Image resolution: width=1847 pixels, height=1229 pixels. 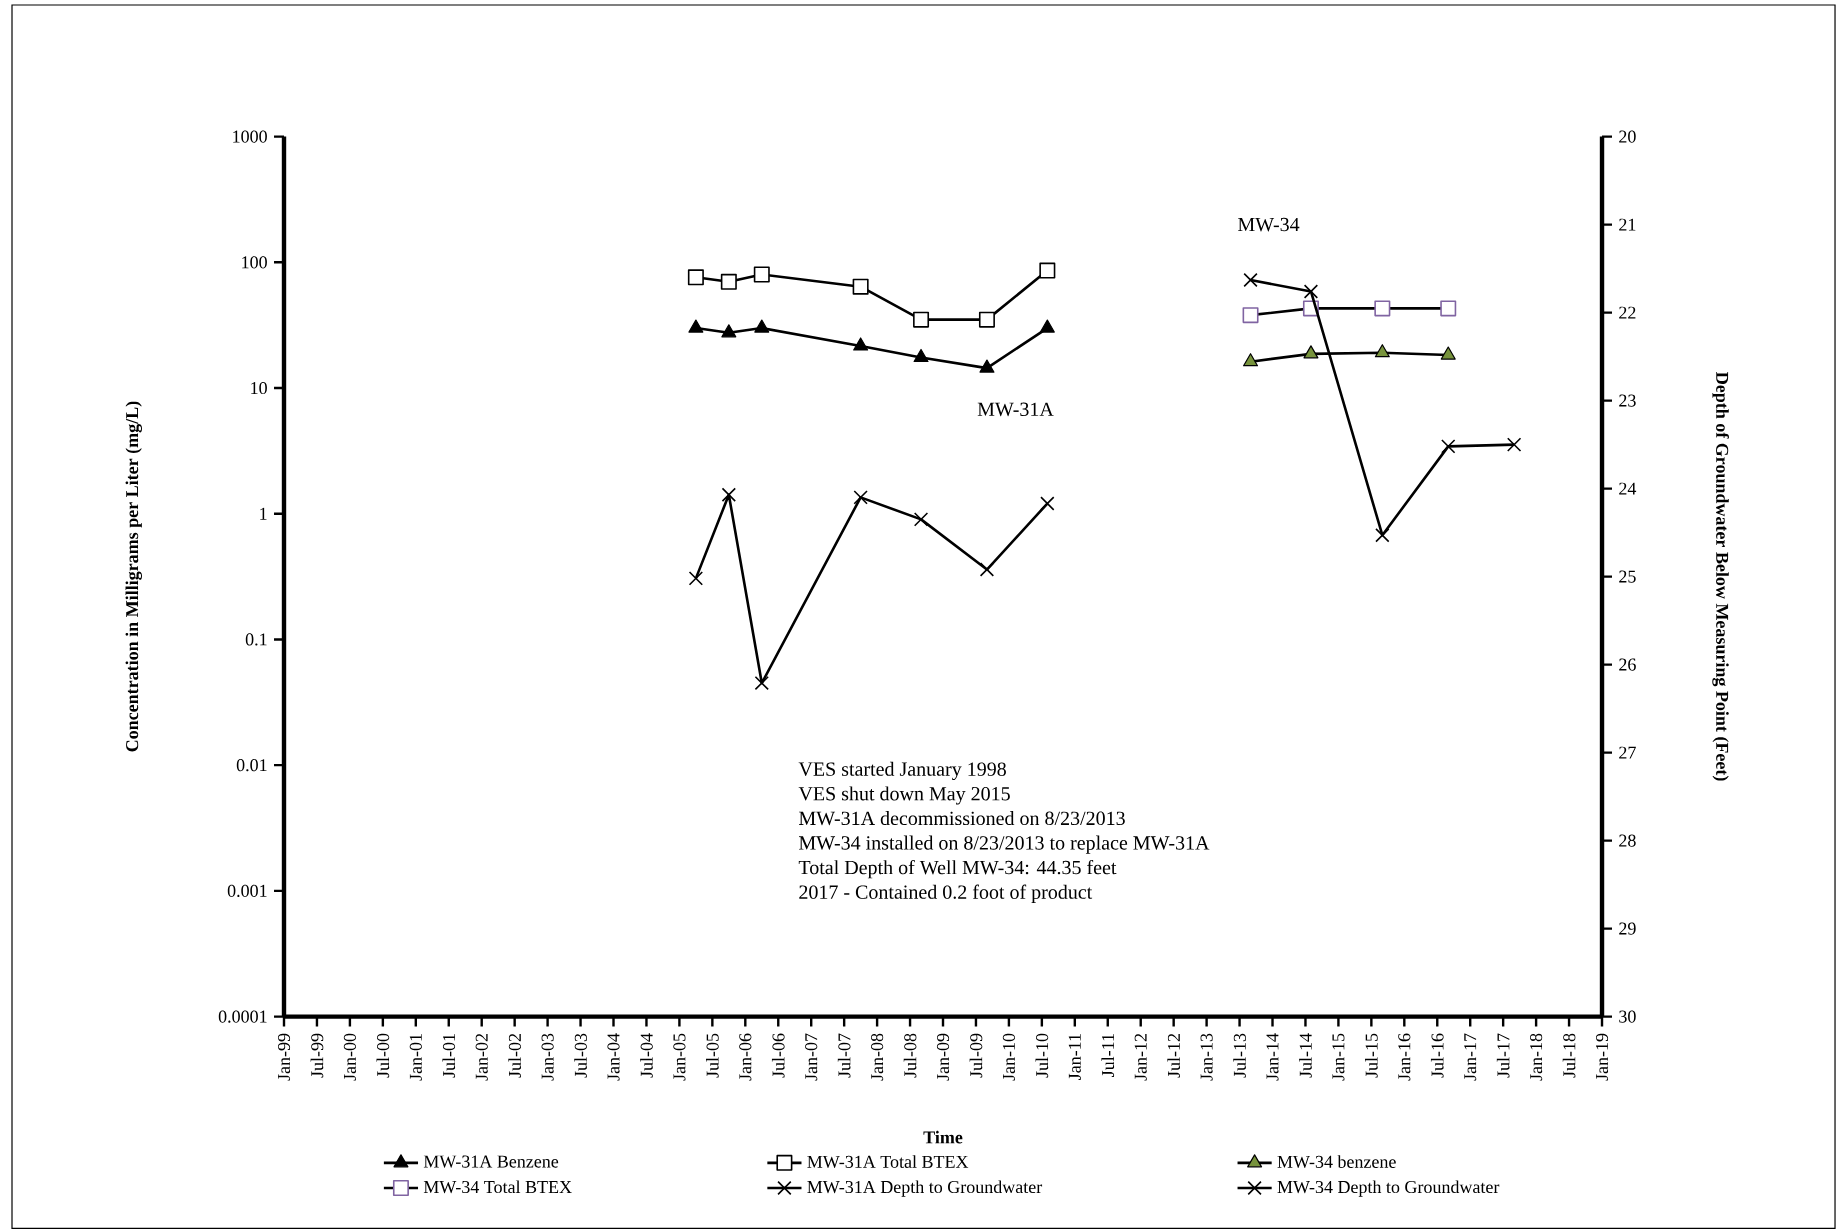 I want to click on annotation: MW-34 installed on 8/23/2013 to replace MW-31A, so click(x=1004, y=844).